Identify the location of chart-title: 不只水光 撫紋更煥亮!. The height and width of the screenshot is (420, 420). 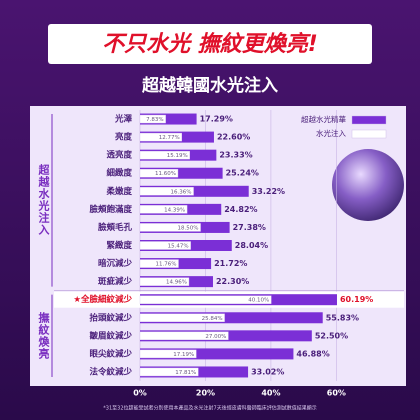
(210, 44).